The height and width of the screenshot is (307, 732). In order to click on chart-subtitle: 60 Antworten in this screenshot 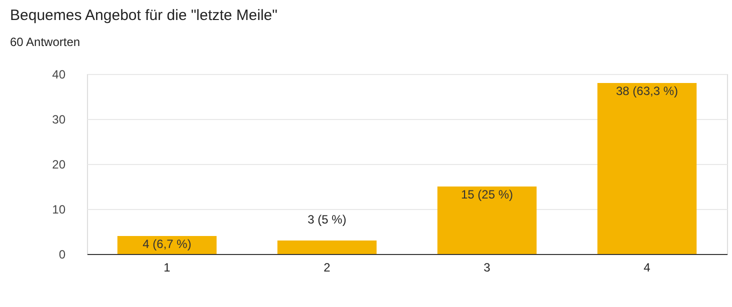, I will do `click(45, 42)`.